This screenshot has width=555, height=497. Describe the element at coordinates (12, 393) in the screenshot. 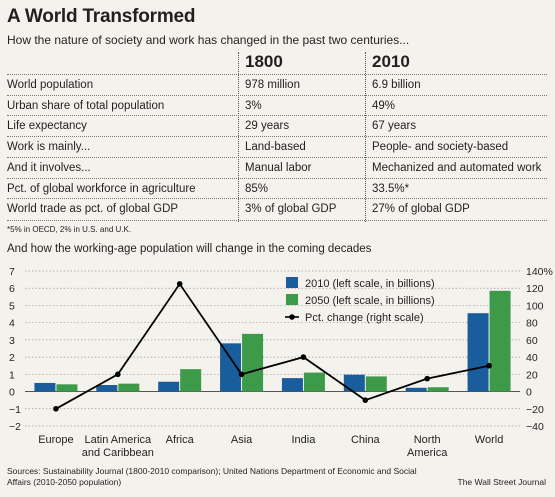

I see `left-axis-tick: 0` at that location.